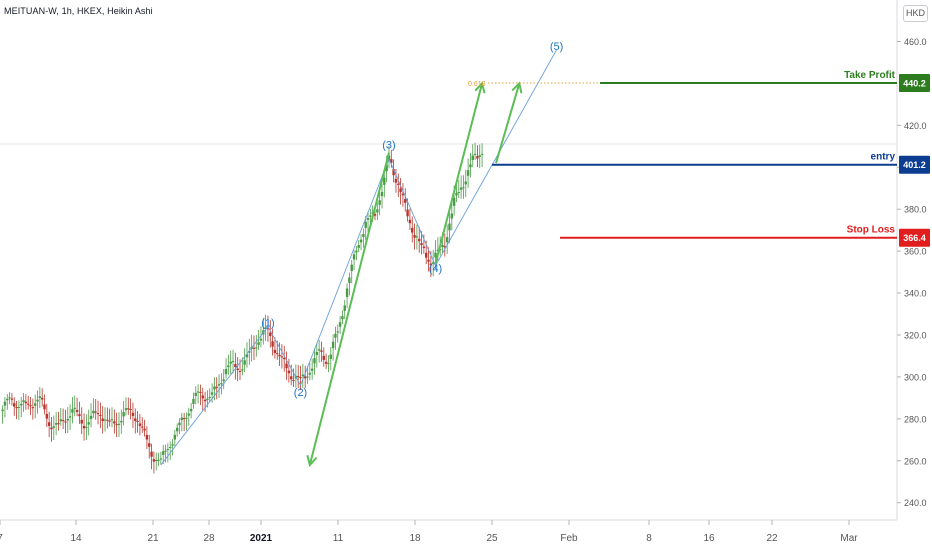 Image resolution: width=932 pixels, height=555 pixels. I want to click on y-tick-label: 380.0, so click(915, 210).